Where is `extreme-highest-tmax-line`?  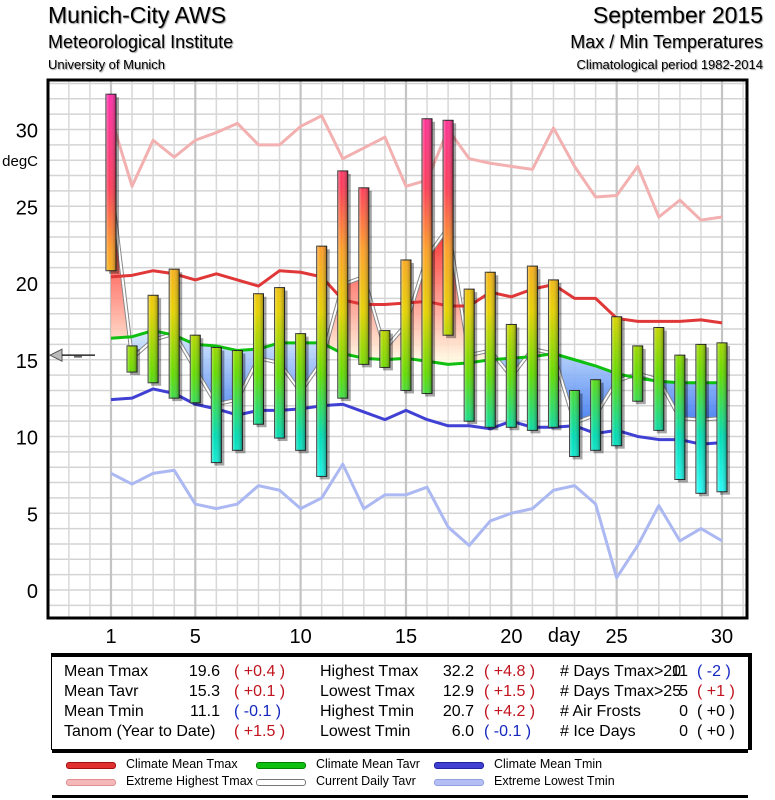
extreme-highest-tmax-line is located at coordinates (416, 168).